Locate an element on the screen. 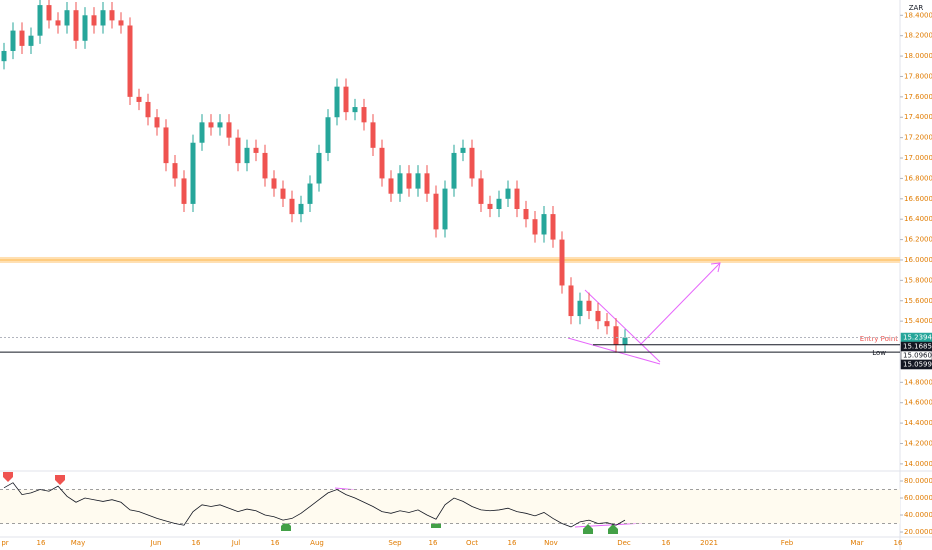 This screenshot has width=932, height=550. price-tag is located at coordinates (916, 364).